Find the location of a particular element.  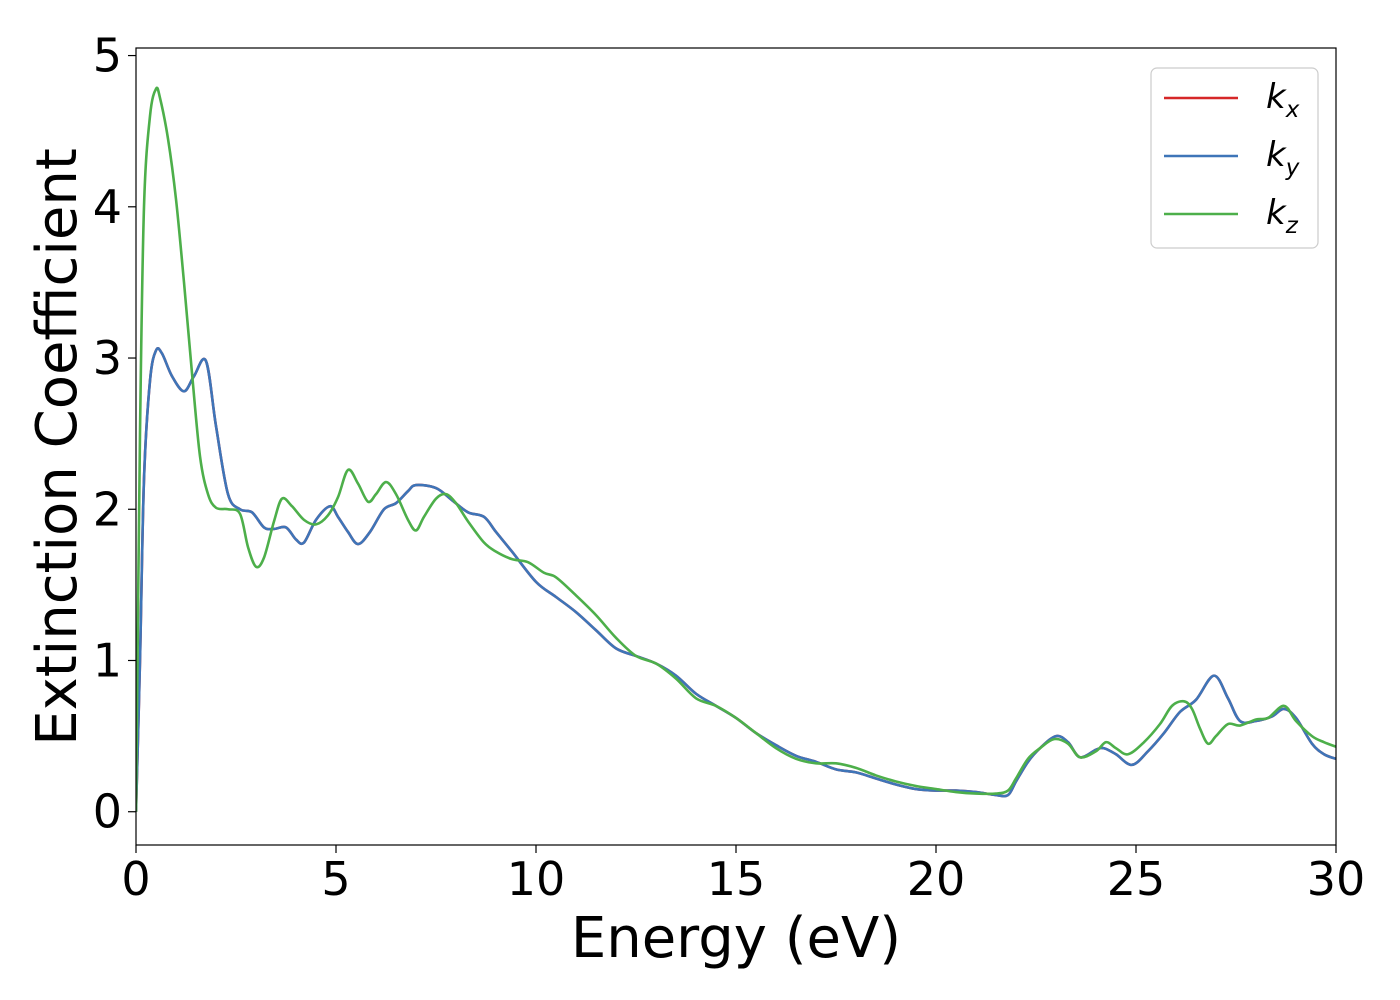

legend-label-x: kx is located at coordinates (1283, 100).